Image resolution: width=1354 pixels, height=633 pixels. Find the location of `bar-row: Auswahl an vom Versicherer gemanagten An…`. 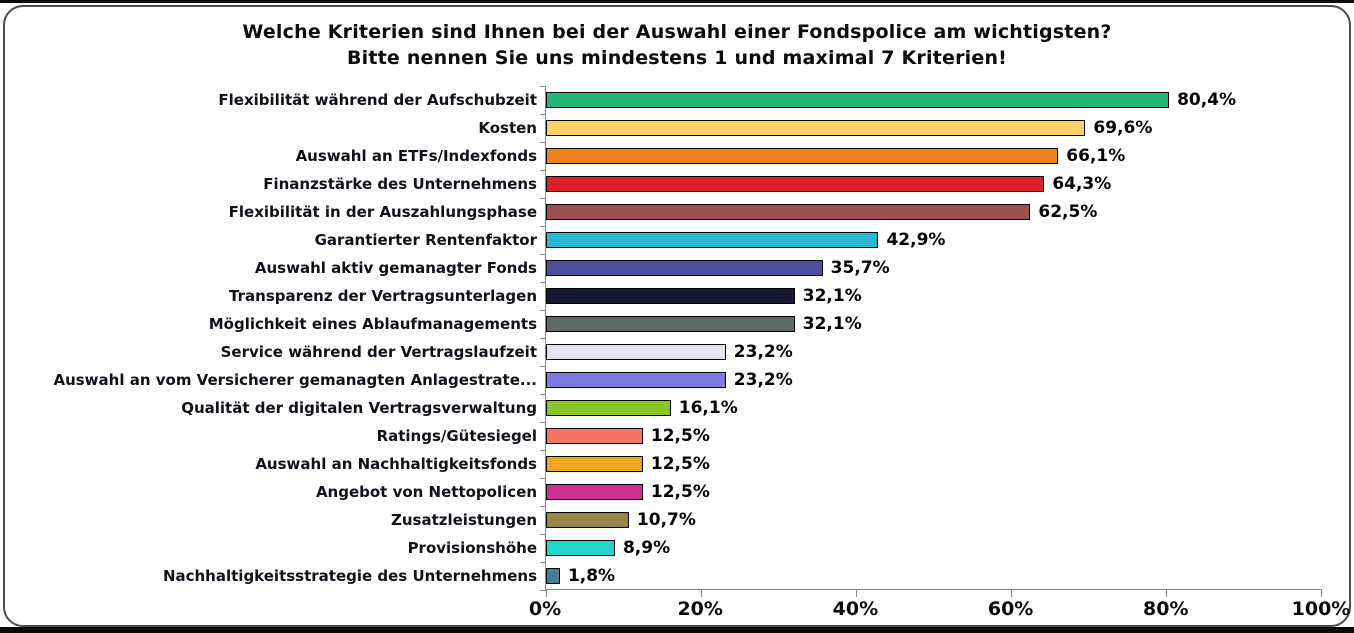

bar-row: Auswahl an vom Versicherer gemanagten An… is located at coordinates (670, 380).